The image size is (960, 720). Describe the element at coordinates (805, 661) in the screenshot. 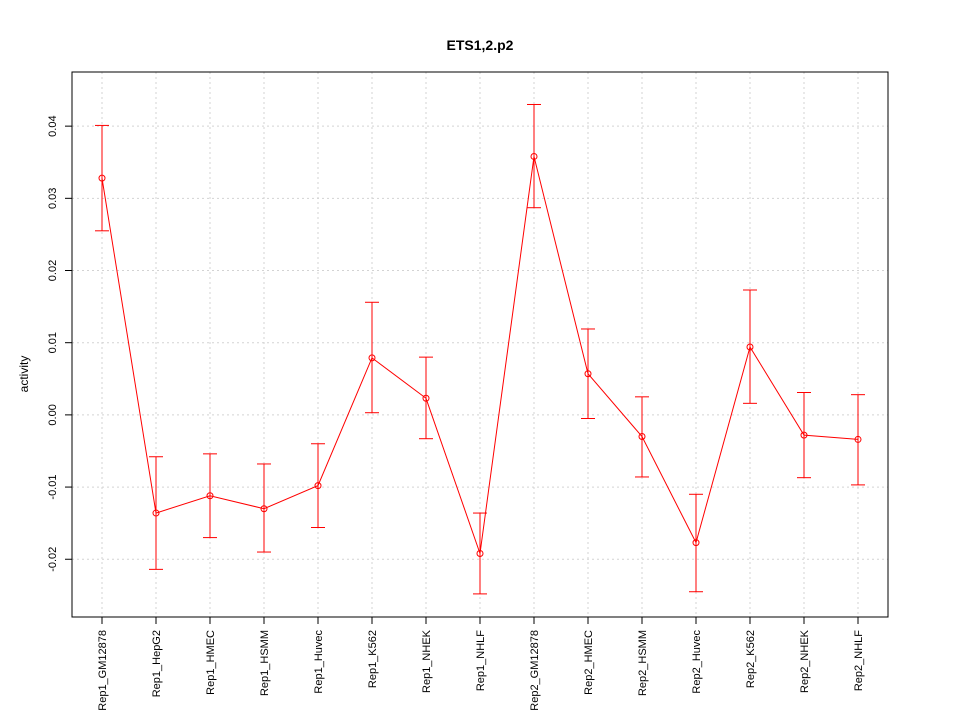

I see `x-tick-label: Rep2_NHEK` at that location.